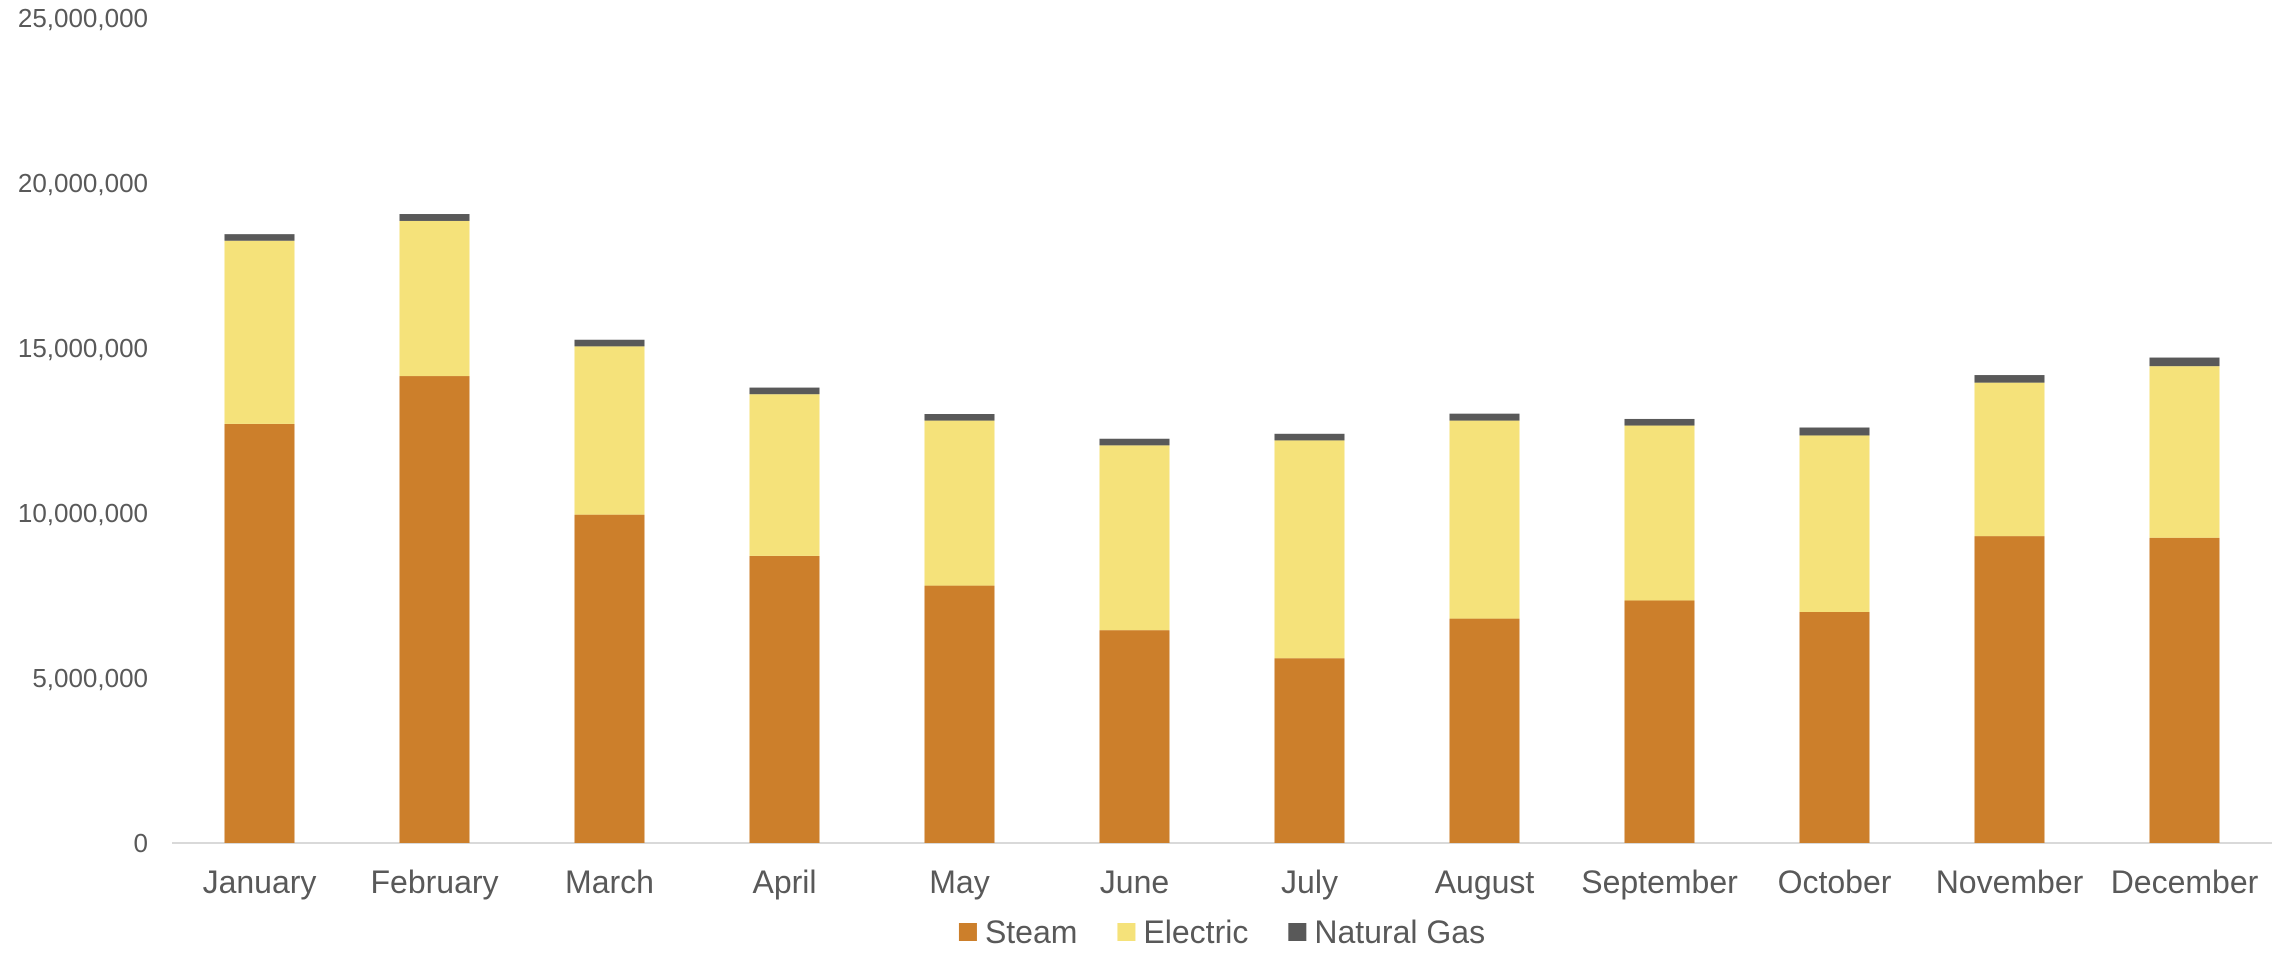  I want to click on legend: Steam Electric Natural Gas, so click(1221, 932).